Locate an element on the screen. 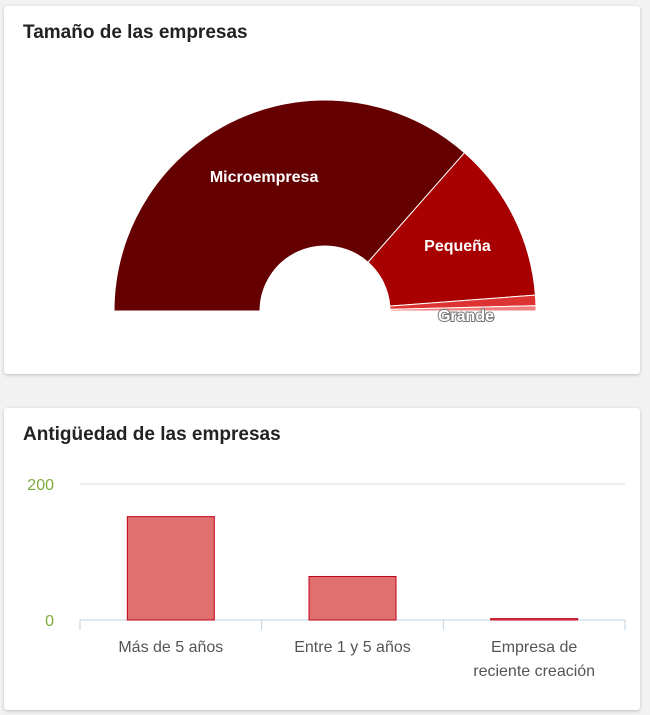  slice-pequena is located at coordinates (451, 229).